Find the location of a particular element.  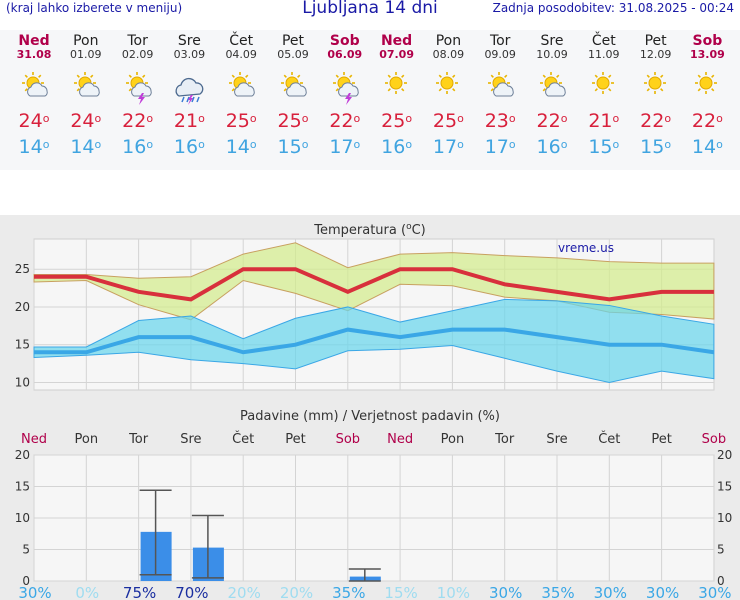

probability-label: 15% is located at coordinates (400, 592).